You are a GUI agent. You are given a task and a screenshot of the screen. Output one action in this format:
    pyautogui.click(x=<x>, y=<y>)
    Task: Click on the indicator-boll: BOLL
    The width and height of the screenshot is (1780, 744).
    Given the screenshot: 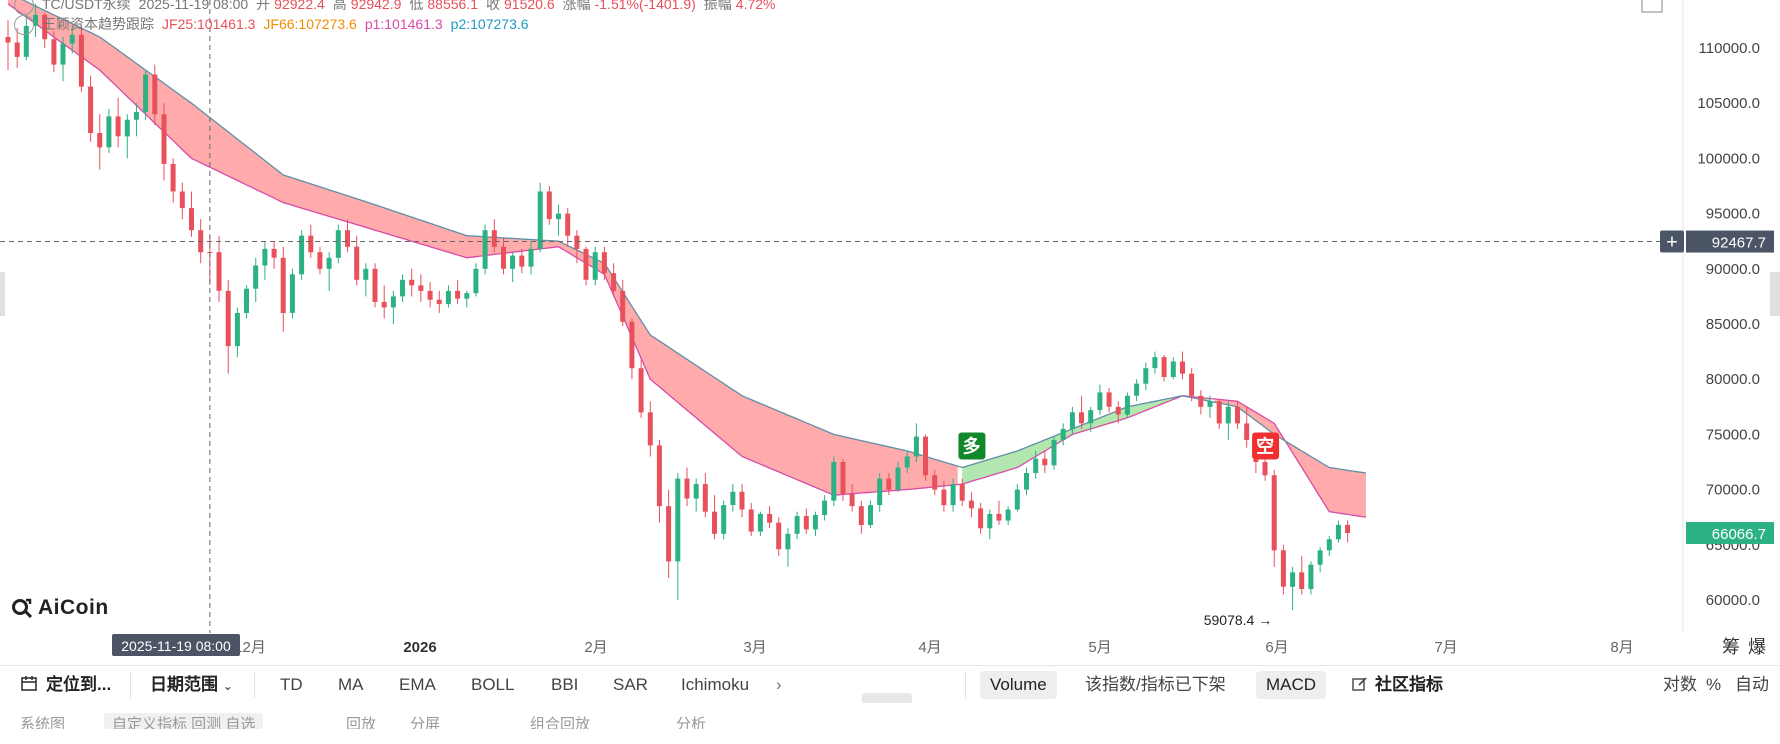 What is the action you would take?
    pyautogui.click(x=493, y=684)
    